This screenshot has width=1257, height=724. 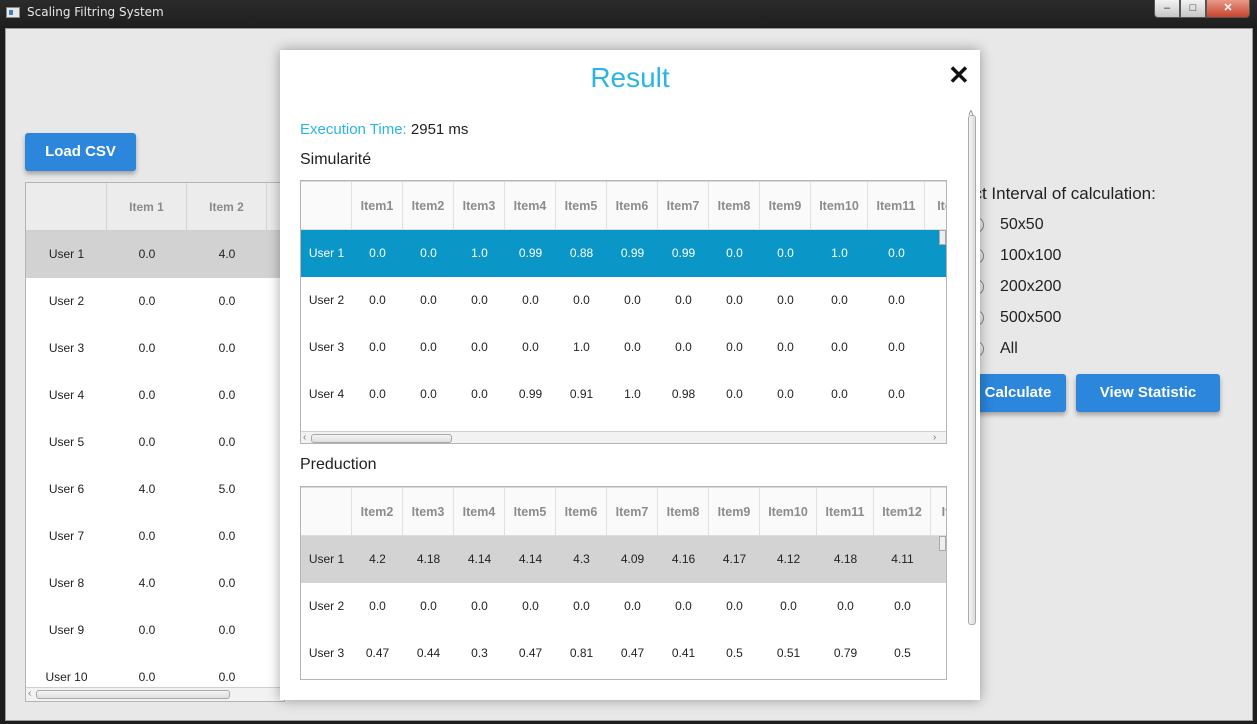 I want to click on close-icon: ✕, so click(x=959, y=75).